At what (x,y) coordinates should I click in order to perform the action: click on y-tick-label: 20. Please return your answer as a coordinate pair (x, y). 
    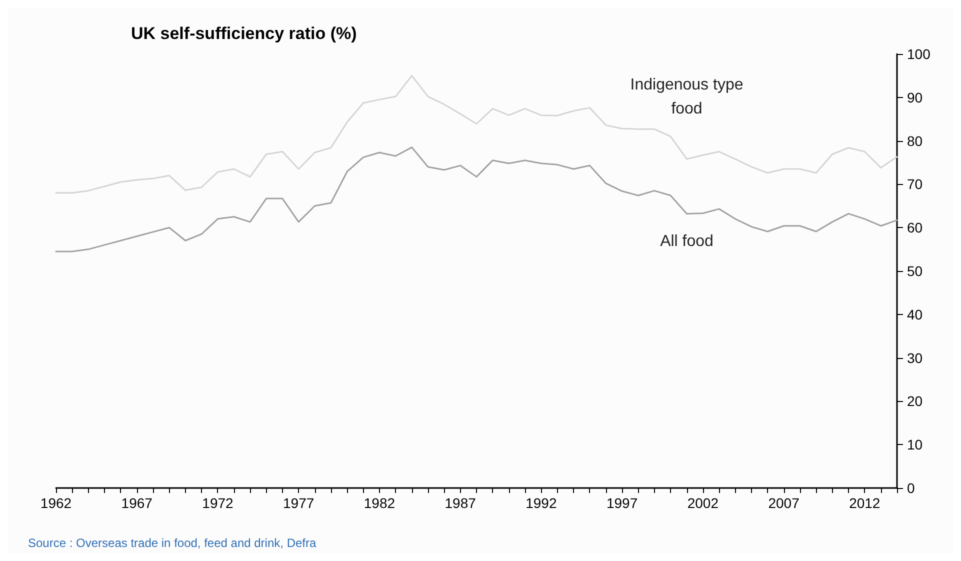
    Looking at the image, I should click on (915, 401).